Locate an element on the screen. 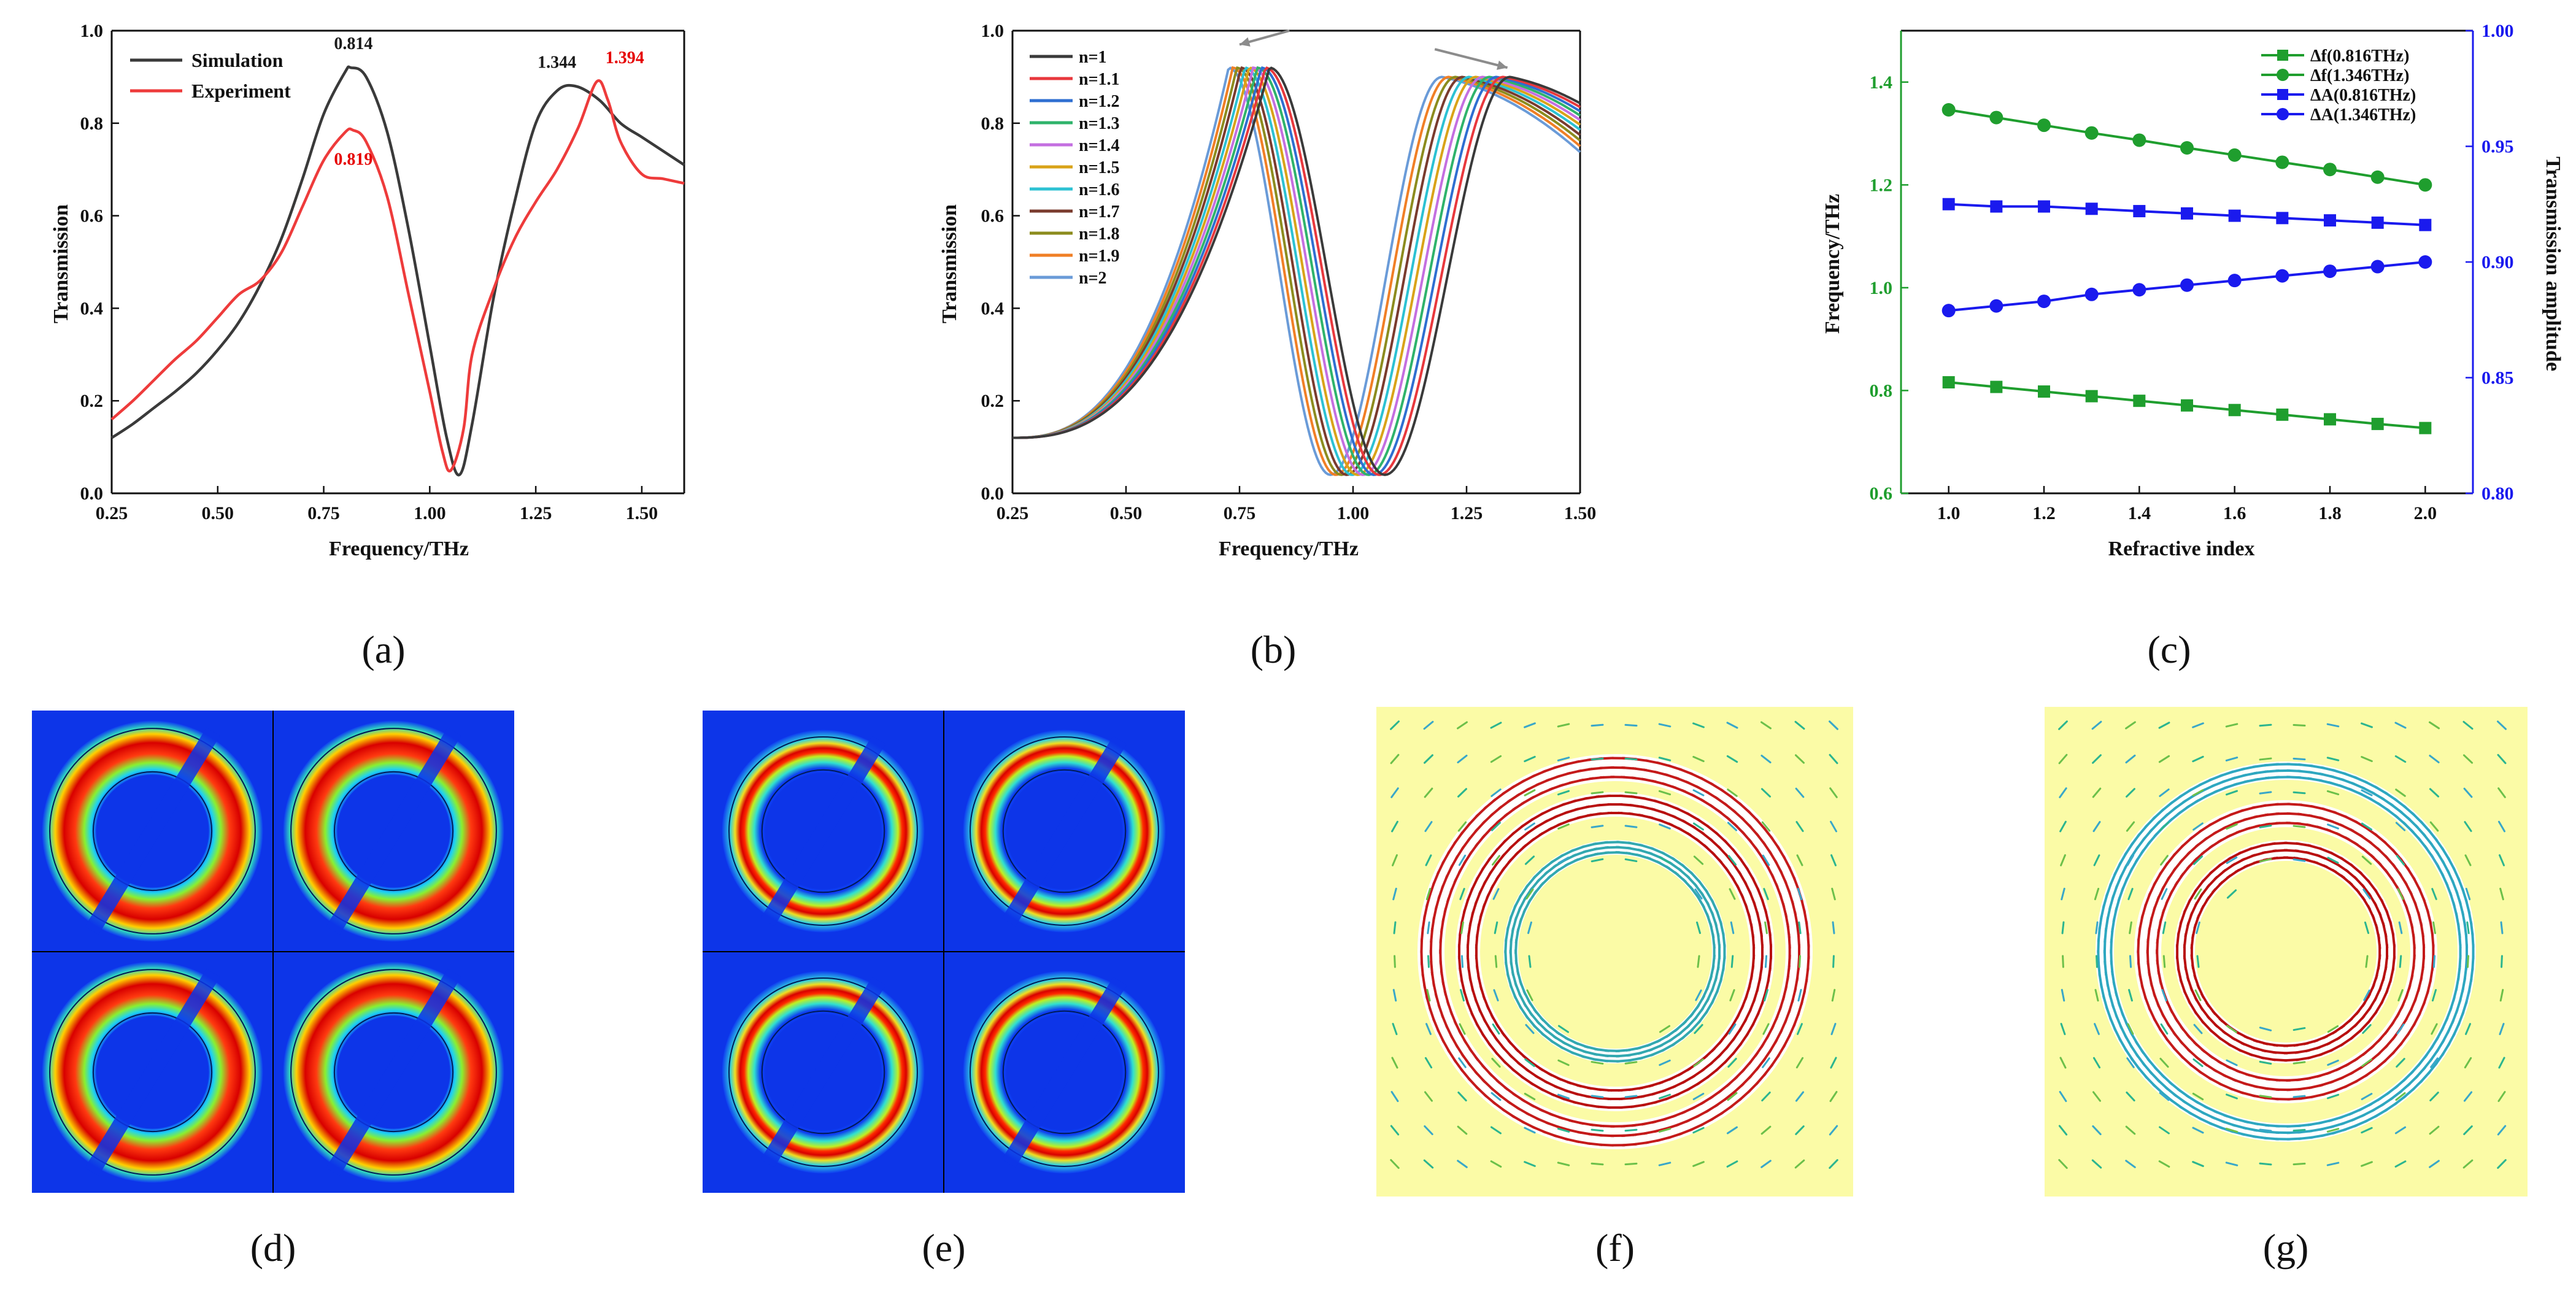 This screenshot has height=1291, width=2576. chart-c-ytick-label: 0.8 is located at coordinates (1881, 390).